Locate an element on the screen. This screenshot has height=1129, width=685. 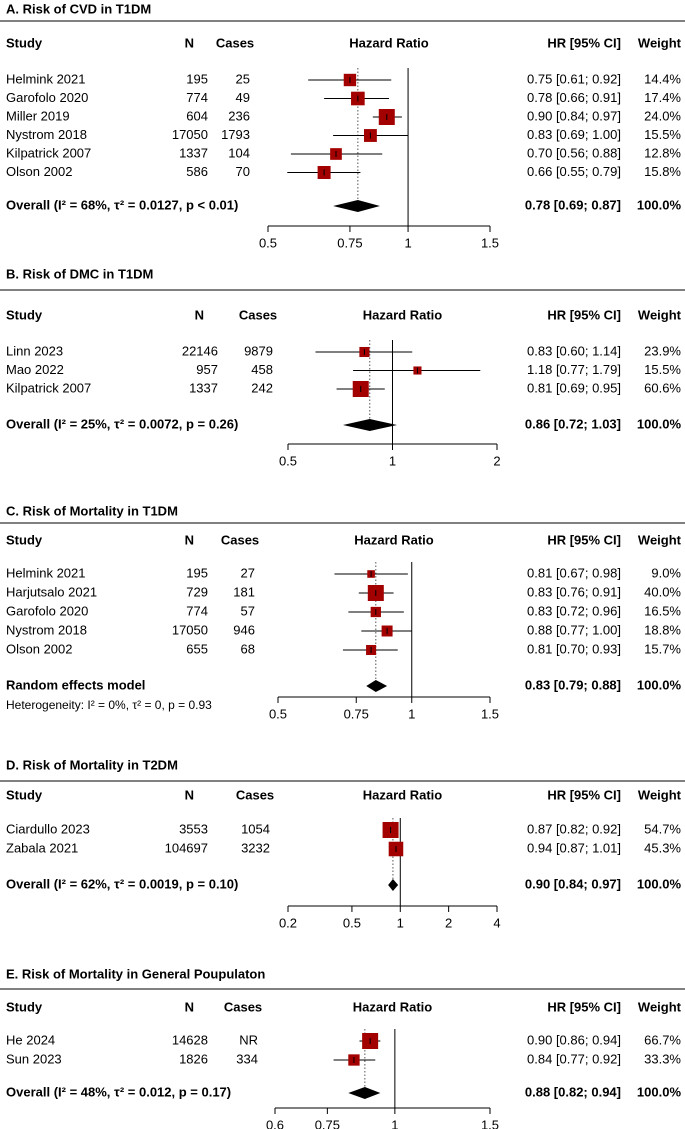
study-weight: 23.9% is located at coordinates (662, 350).